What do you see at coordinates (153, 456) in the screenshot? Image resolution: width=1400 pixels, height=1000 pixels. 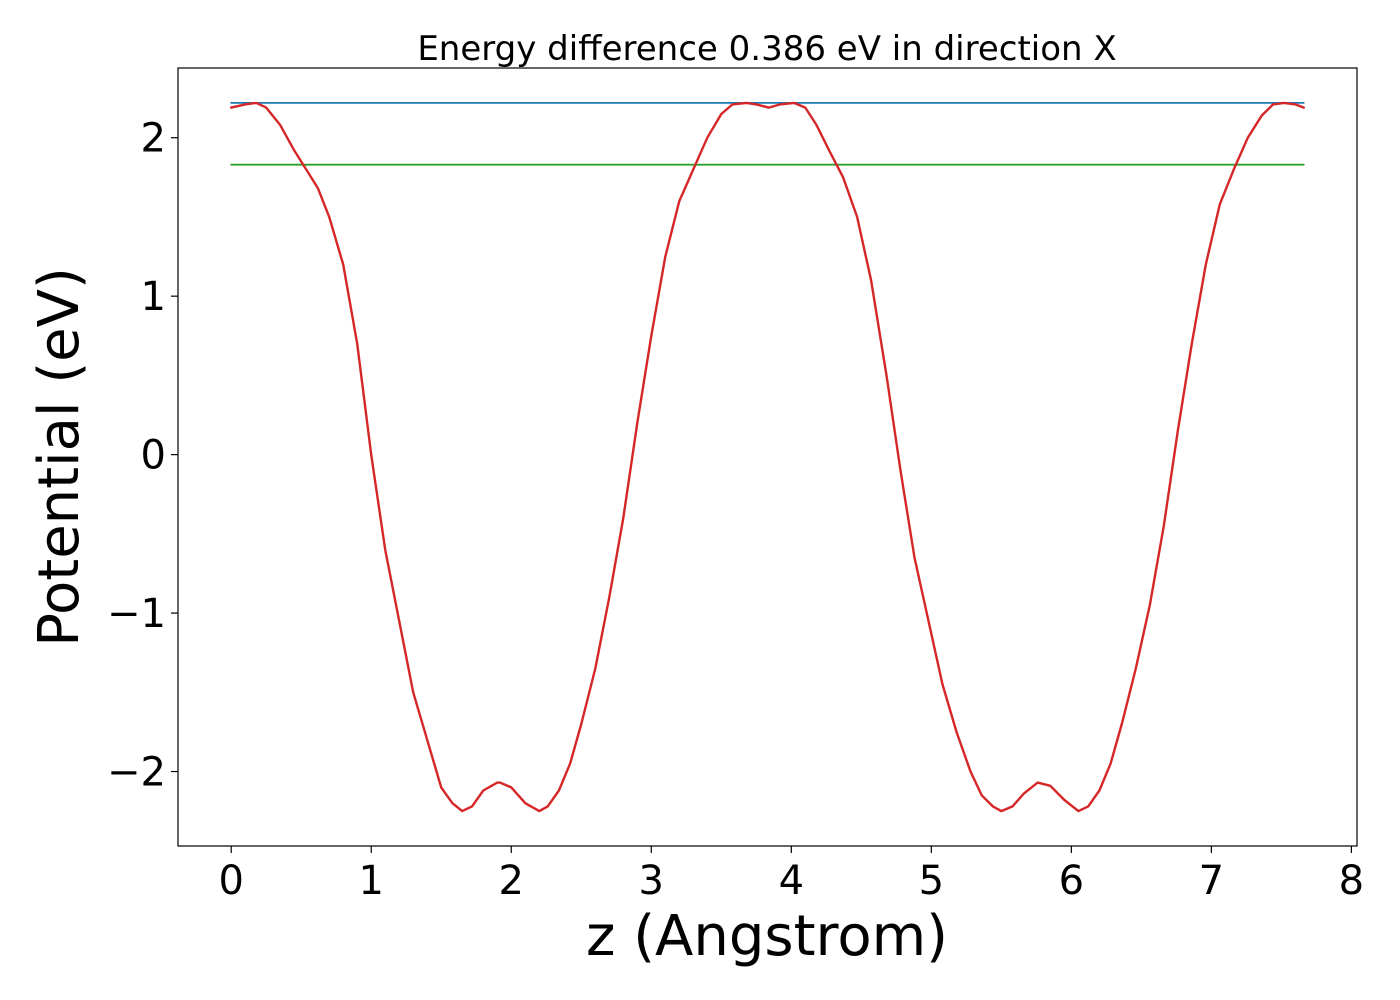 I see `y-tick-label: 0` at bounding box center [153, 456].